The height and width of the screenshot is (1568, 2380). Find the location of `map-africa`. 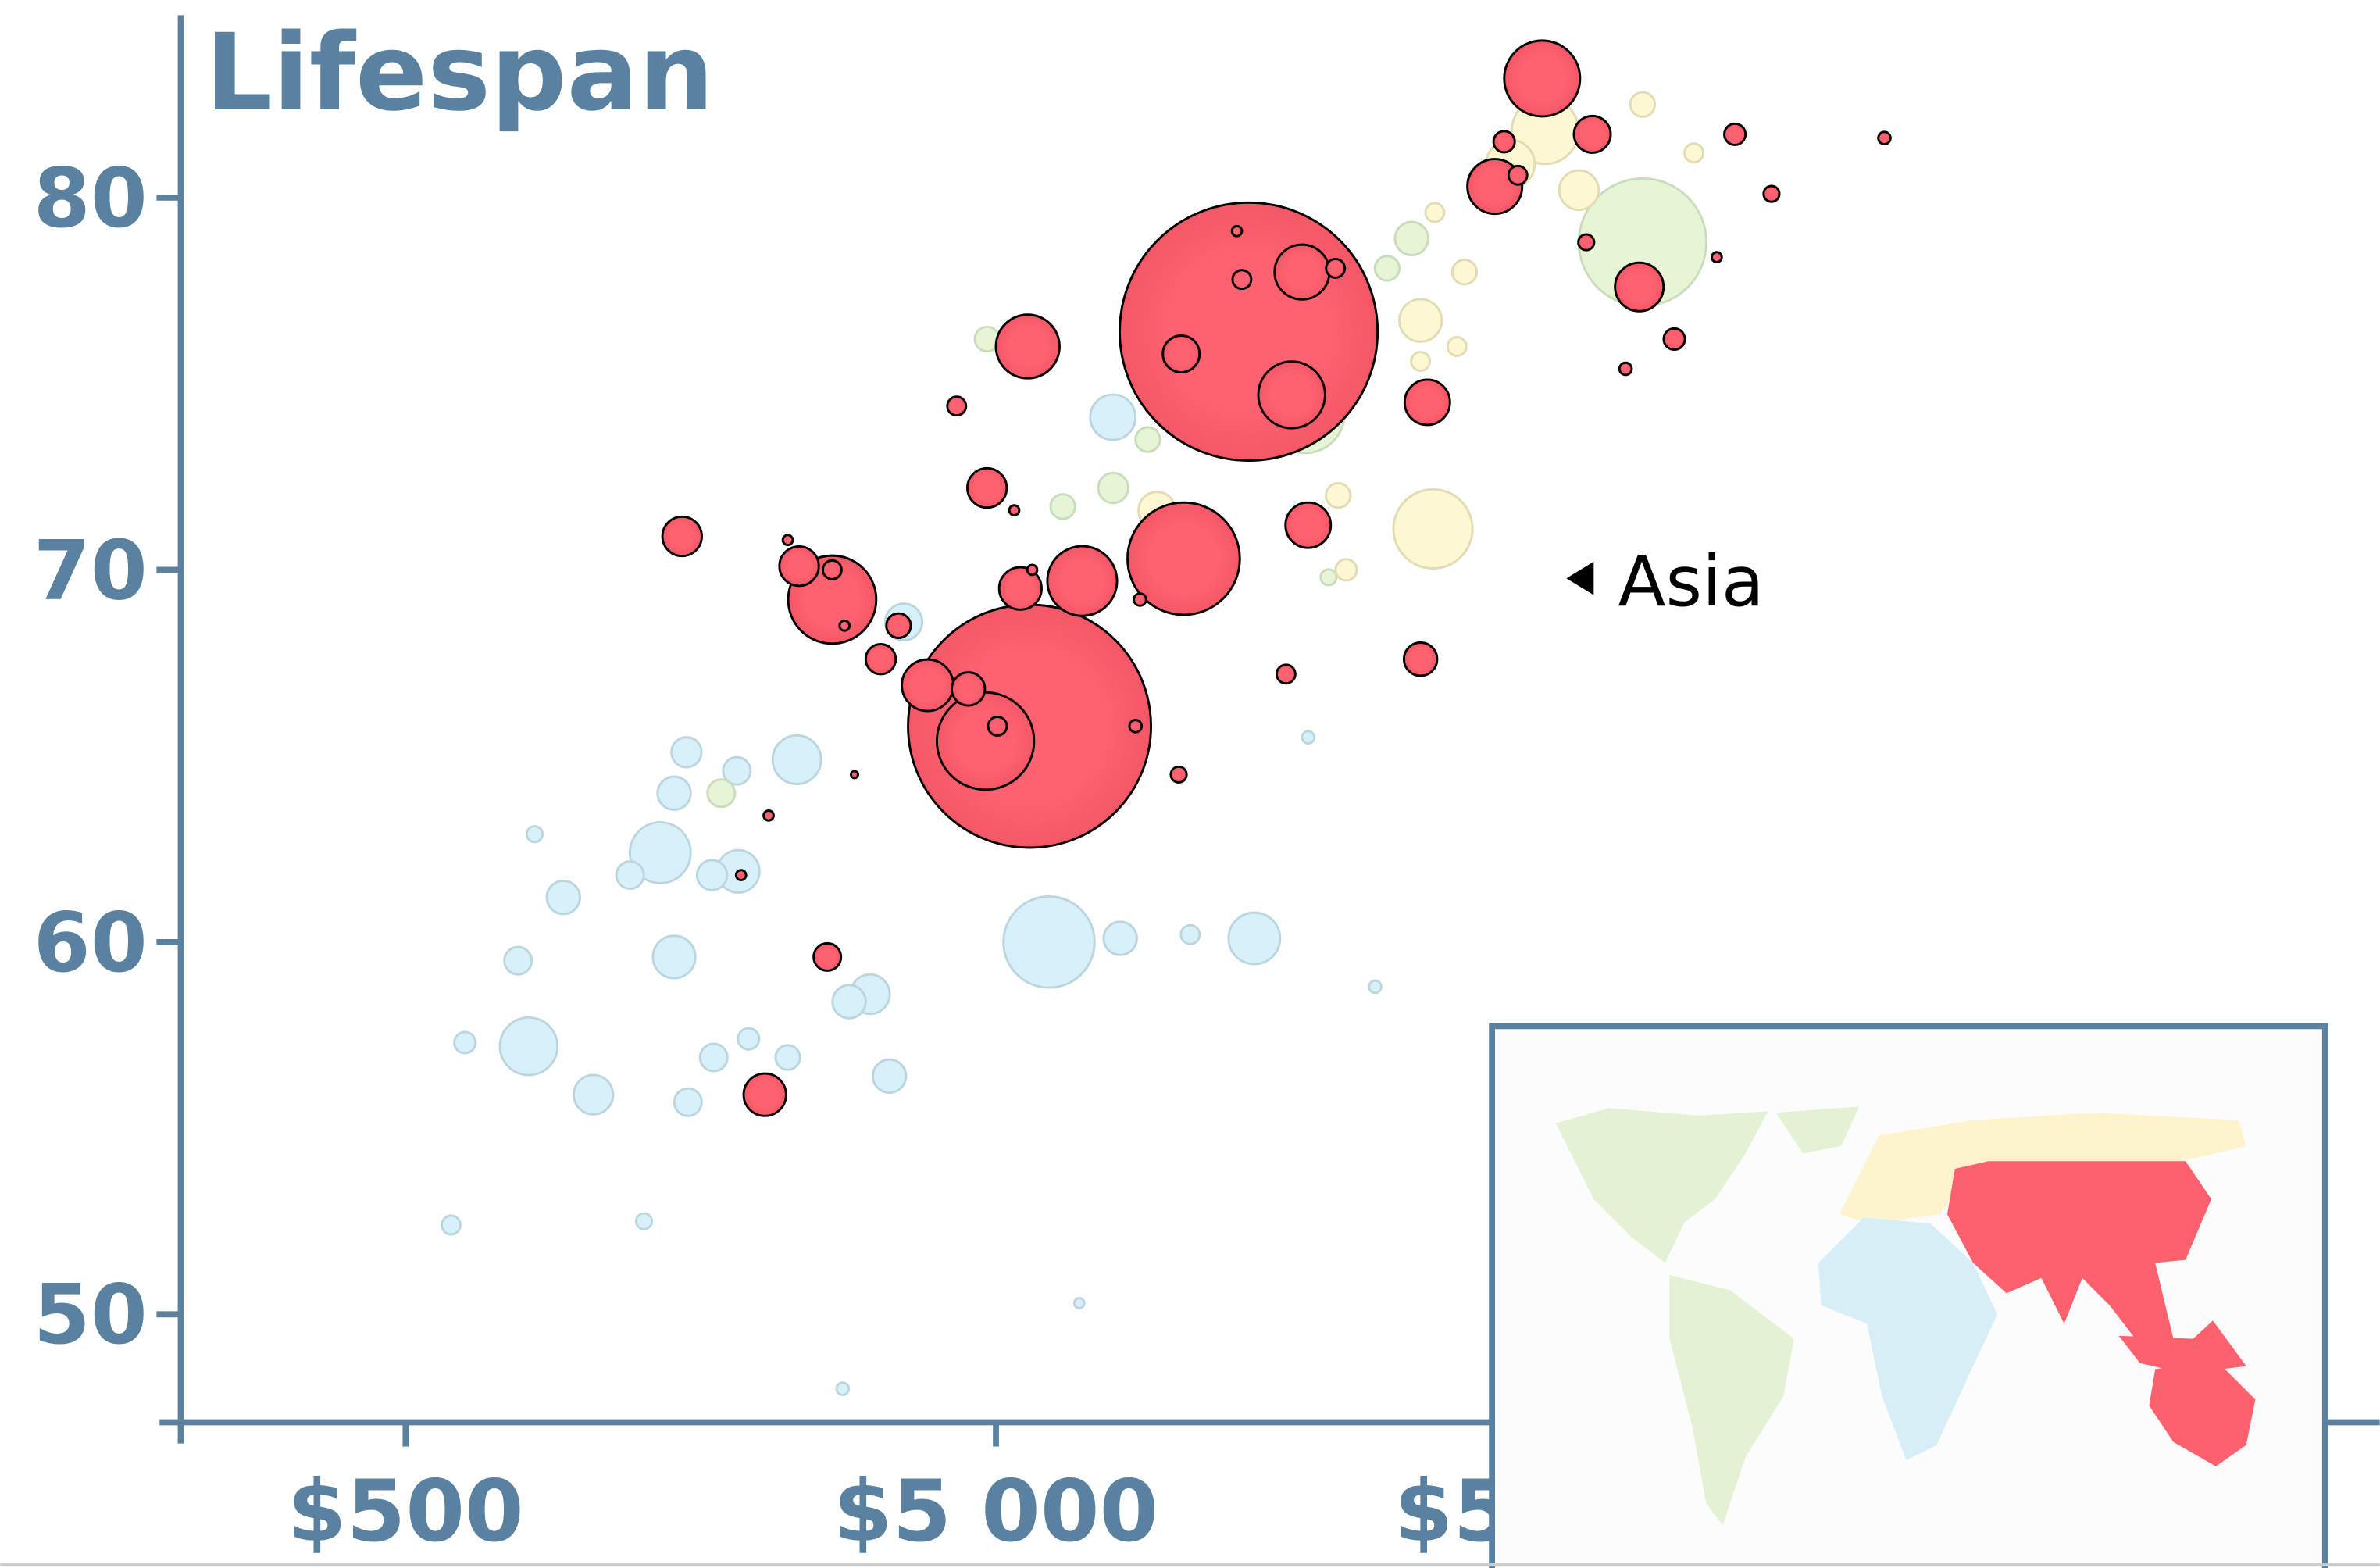

map-africa is located at coordinates (1908, 1339).